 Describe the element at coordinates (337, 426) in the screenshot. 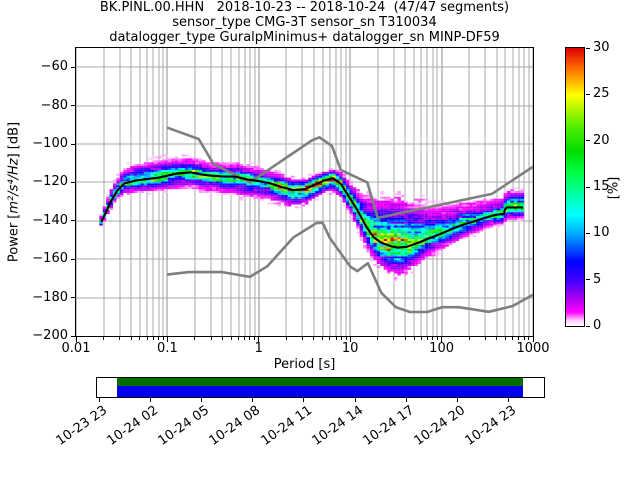

I see `timeline-tick-label: 10-24 14` at that location.